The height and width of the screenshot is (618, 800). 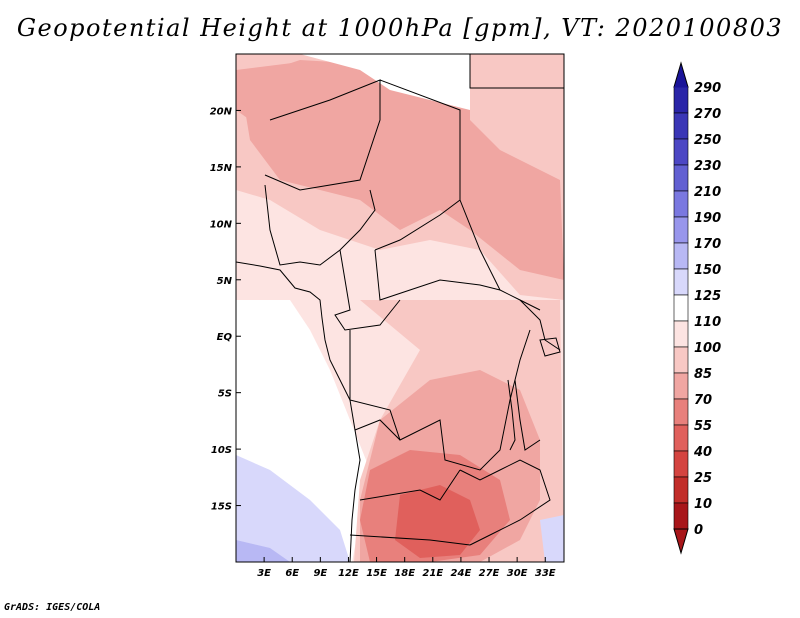 What do you see at coordinates (517, 573) in the screenshot?
I see `lon-tick-label: 30E` at bounding box center [517, 573].